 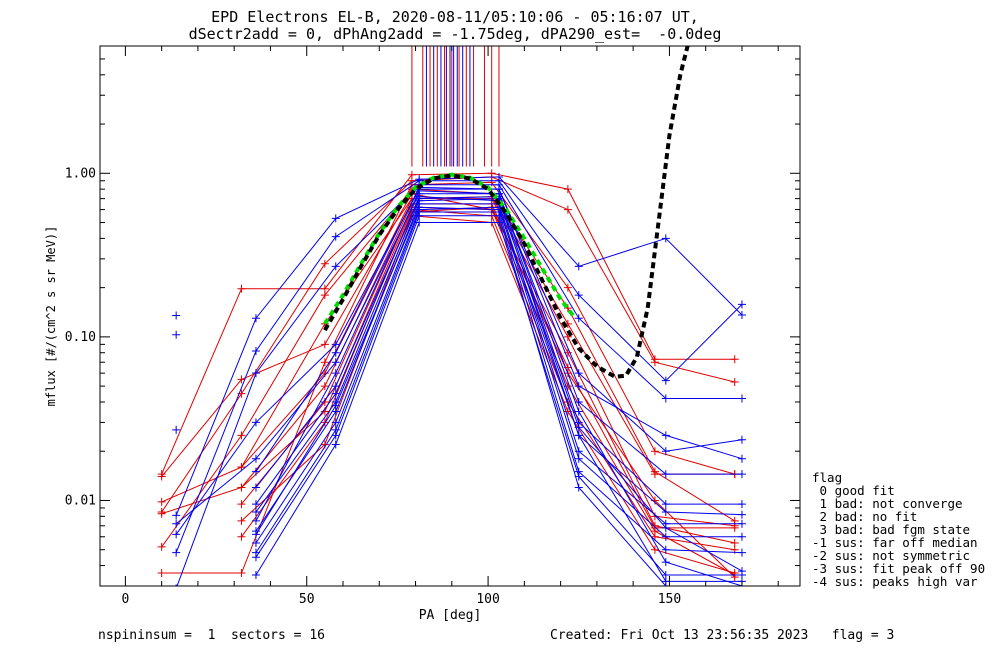 What do you see at coordinates (891, 555) in the screenshot?
I see `legend-item: -2 sus: not symmetric` at bounding box center [891, 555].